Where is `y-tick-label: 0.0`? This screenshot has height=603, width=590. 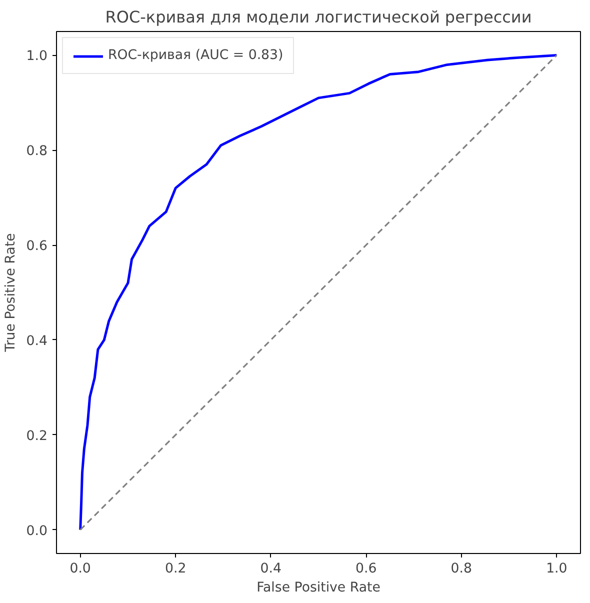 y-tick-label: 0.0 is located at coordinates (37, 531).